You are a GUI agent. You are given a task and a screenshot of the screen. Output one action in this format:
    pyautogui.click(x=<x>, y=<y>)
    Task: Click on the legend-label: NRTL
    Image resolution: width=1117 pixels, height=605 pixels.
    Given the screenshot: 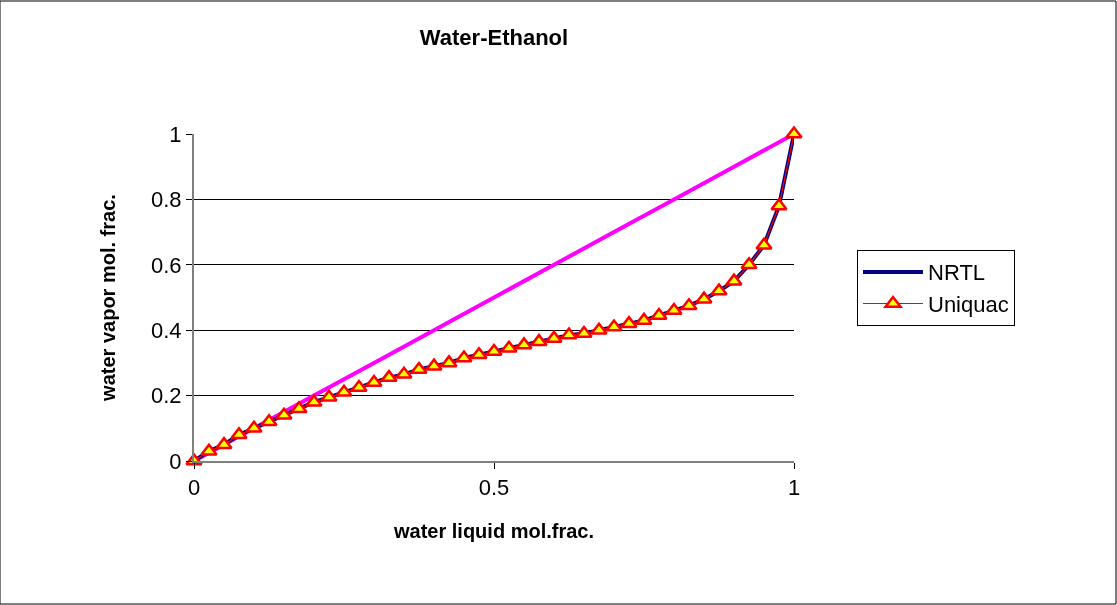 What is the action you would take?
    pyautogui.click(x=957, y=273)
    